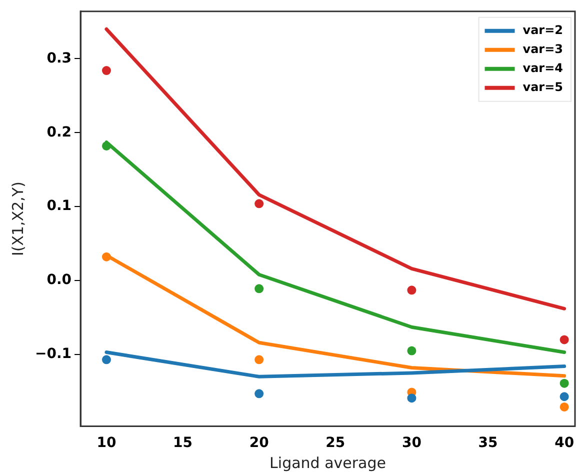  Describe the element at coordinates (543, 87) in the screenshot. I see `legend-label: var=5` at that location.